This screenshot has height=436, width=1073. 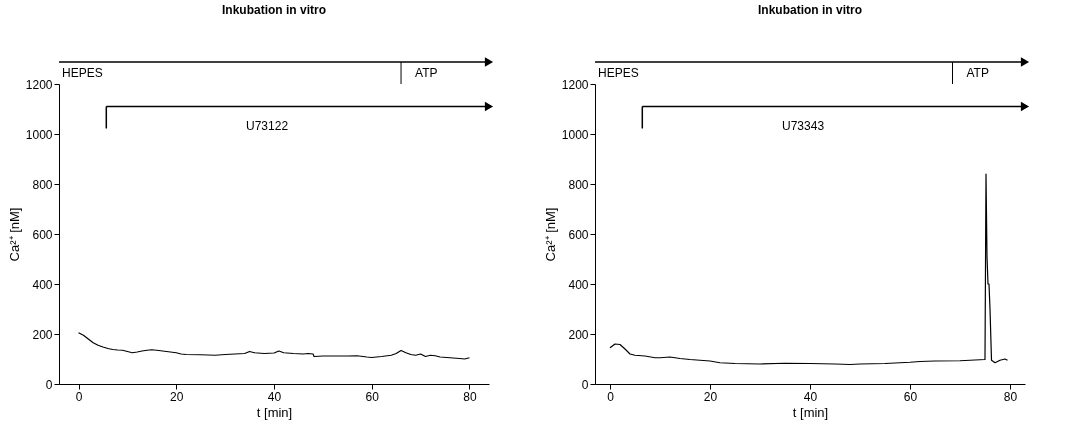 What do you see at coordinates (267, 125) in the screenshot?
I see `annotation: U73122` at bounding box center [267, 125].